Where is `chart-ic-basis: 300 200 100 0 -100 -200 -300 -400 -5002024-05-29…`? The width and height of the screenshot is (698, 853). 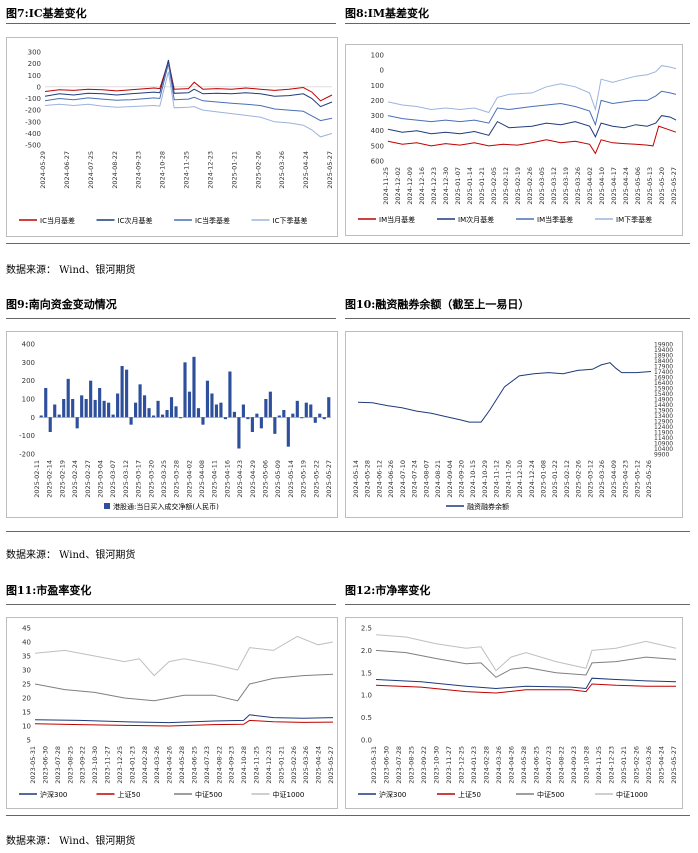
chart-ic-basis: 300 200 100 0 -100 -200 -300 -400 -5002024-05-29… is located at coordinates (176, 137).